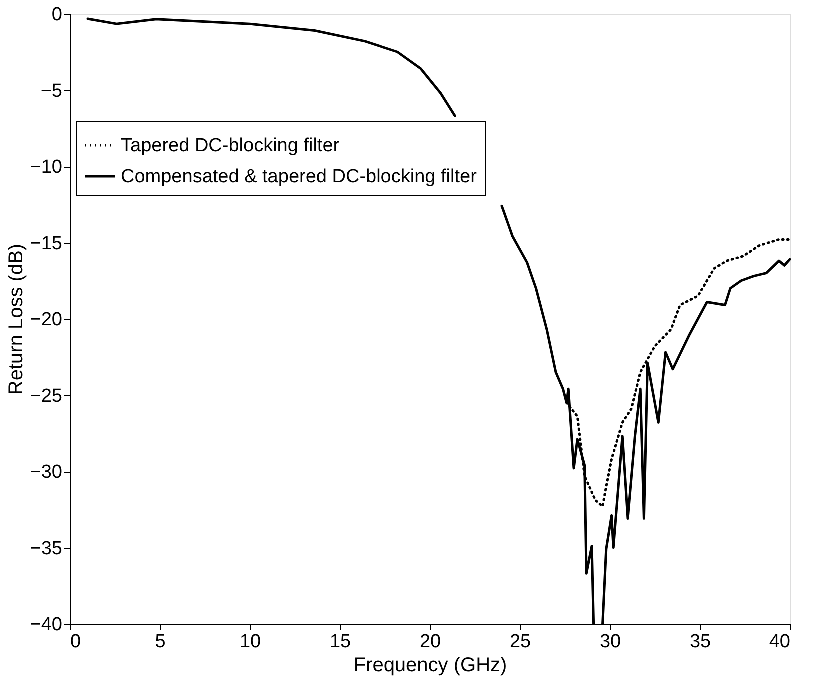 The image size is (835, 698). Describe the element at coordinates (46, 320) in the screenshot. I see `y-tick-label: −20` at that location.